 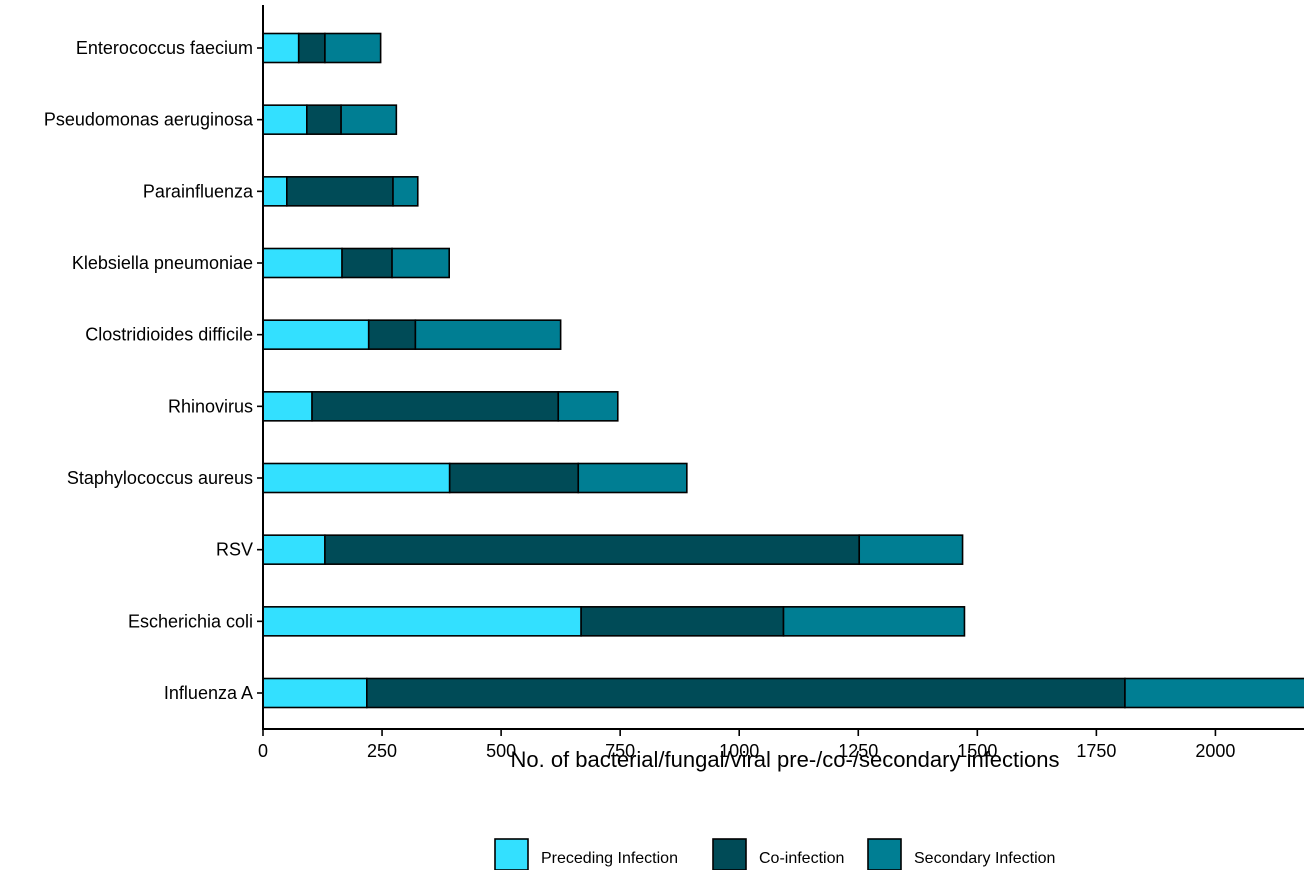 I want to click on category-label: RSV, so click(x=234, y=550).